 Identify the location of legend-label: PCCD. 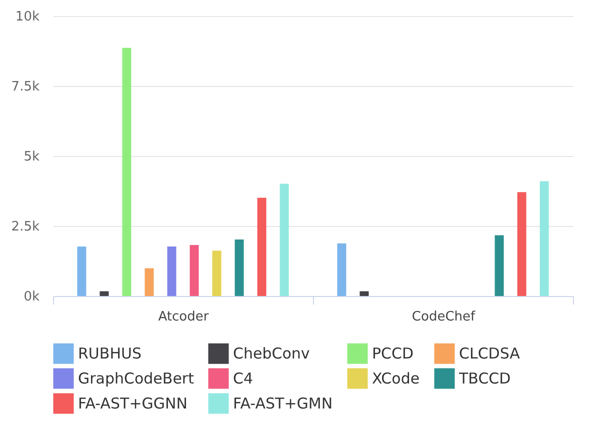
(393, 353).